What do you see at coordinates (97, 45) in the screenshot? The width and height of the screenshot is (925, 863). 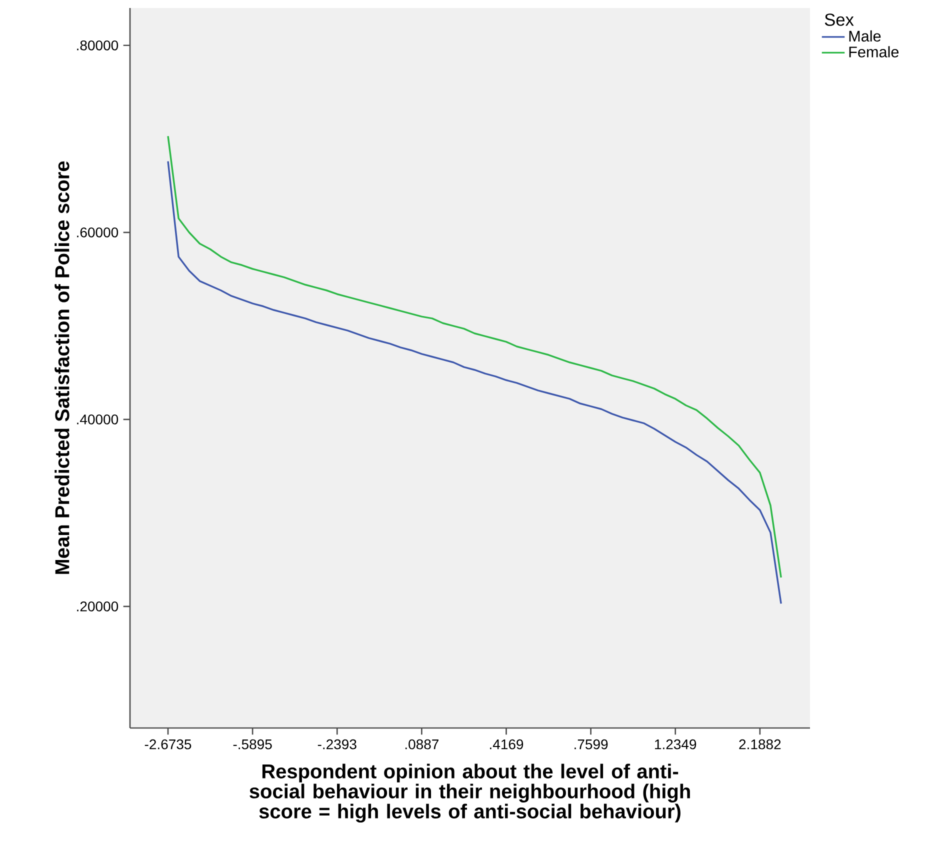 I see `y-tick-label: .80000` at bounding box center [97, 45].